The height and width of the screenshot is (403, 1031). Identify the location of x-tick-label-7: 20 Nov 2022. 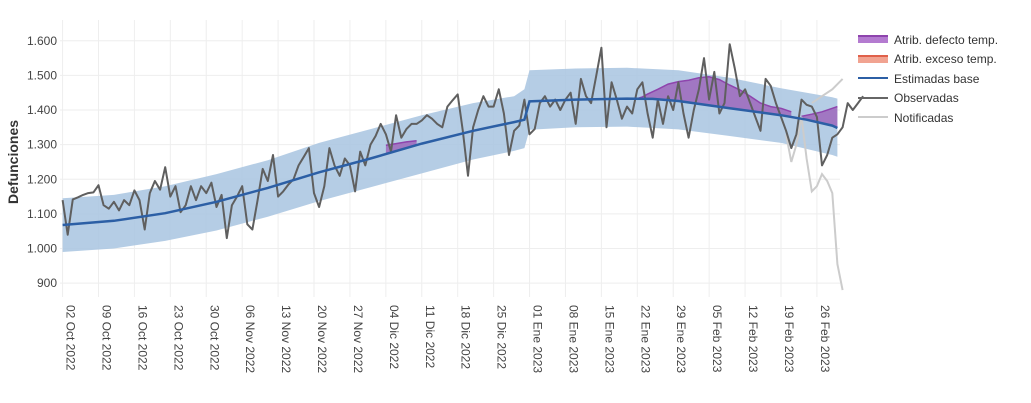
(322, 339).